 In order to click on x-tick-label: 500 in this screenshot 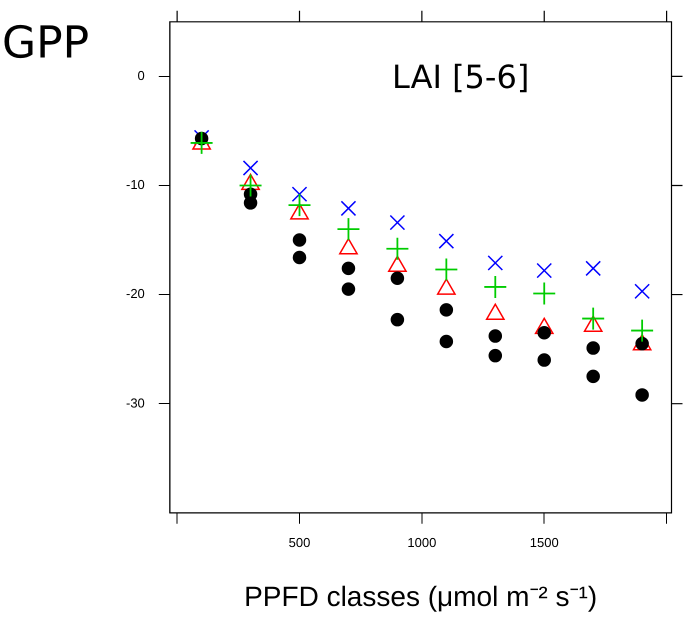, I will do `click(299, 542)`.